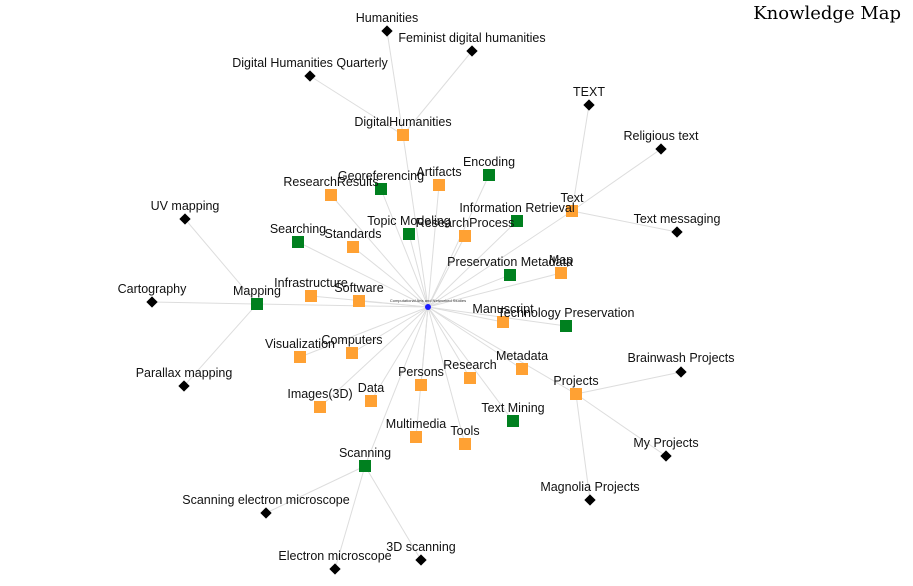  I want to click on node-label-mapping: Mapping, so click(257, 291).